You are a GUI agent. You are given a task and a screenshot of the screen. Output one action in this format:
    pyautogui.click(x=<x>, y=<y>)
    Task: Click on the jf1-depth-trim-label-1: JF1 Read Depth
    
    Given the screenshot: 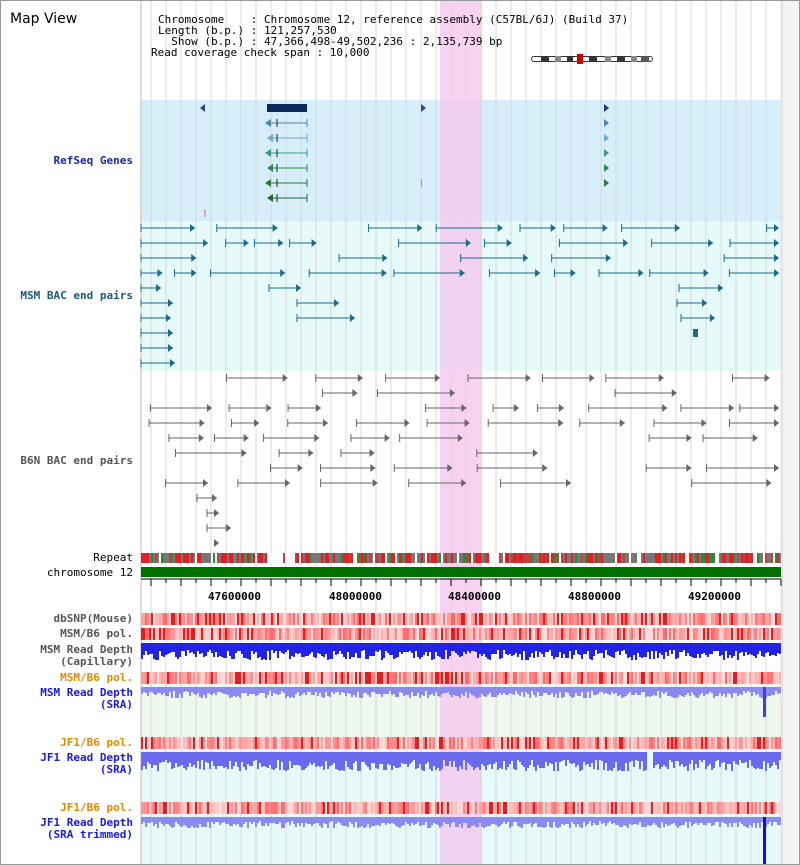 What is the action you would take?
    pyautogui.click(x=86, y=822)
    